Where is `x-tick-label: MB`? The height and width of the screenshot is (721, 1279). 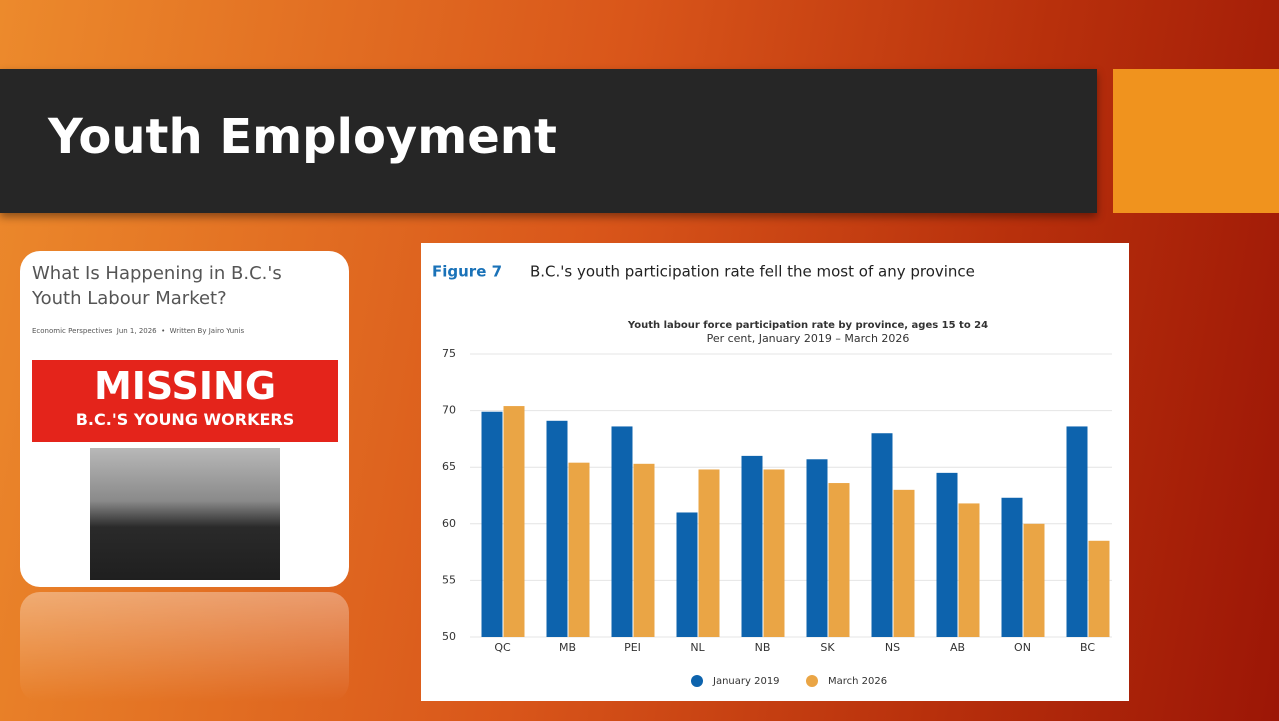
x-tick-label: MB is located at coordinates (567, 647).